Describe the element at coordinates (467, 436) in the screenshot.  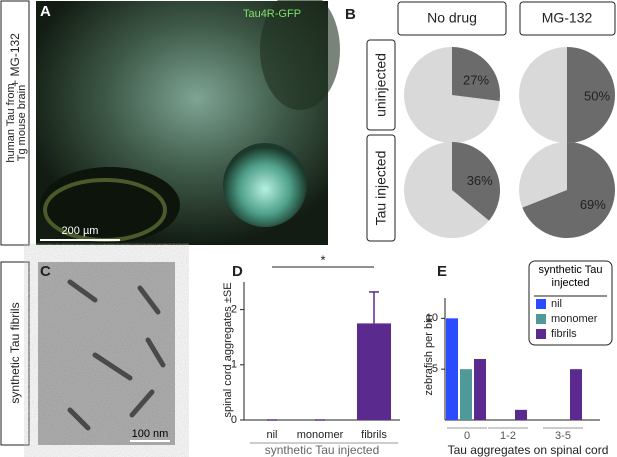
I see `x-tick-label: 0` at that location.